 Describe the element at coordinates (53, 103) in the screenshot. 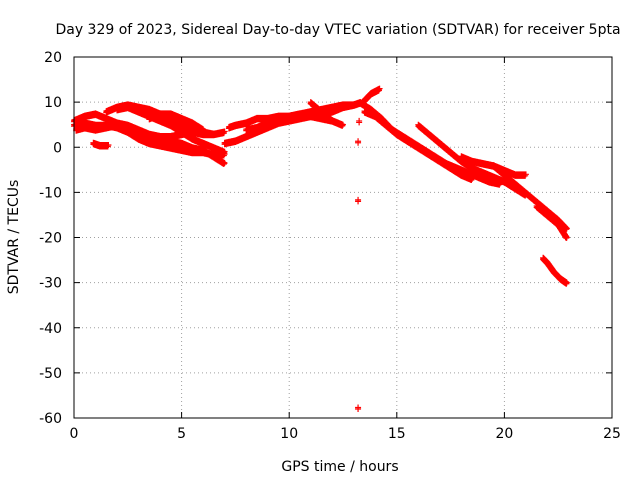

I see `y-tick-label: 10` at that location.